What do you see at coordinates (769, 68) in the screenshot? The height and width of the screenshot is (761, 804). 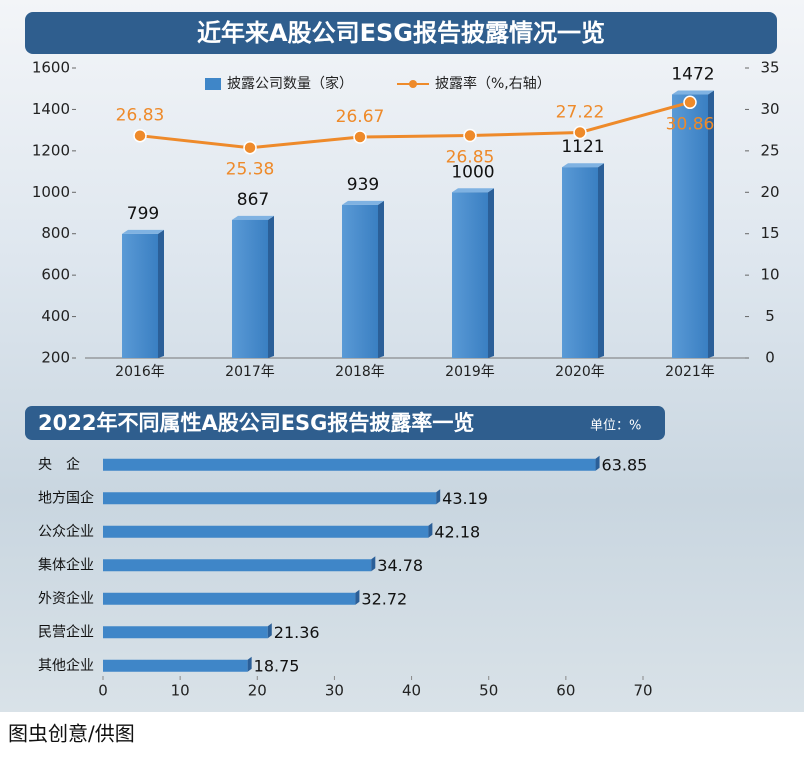 I see `y2-tick-label: 35` at bounding box center [769, 68].